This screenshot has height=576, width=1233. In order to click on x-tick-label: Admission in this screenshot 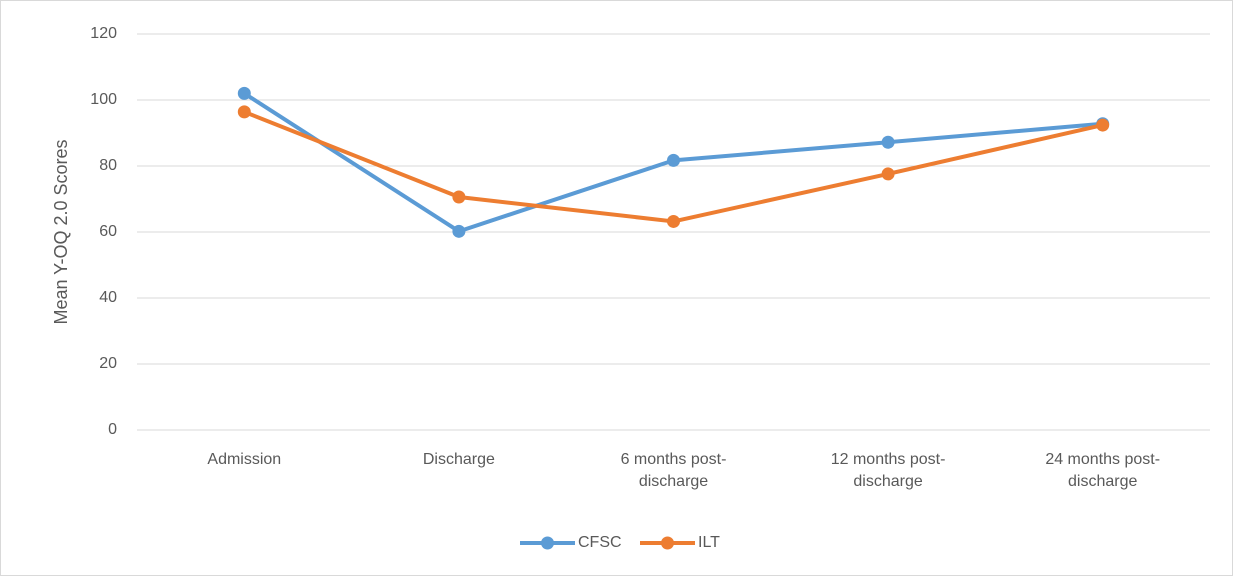, I will do `click(244, 459)`.